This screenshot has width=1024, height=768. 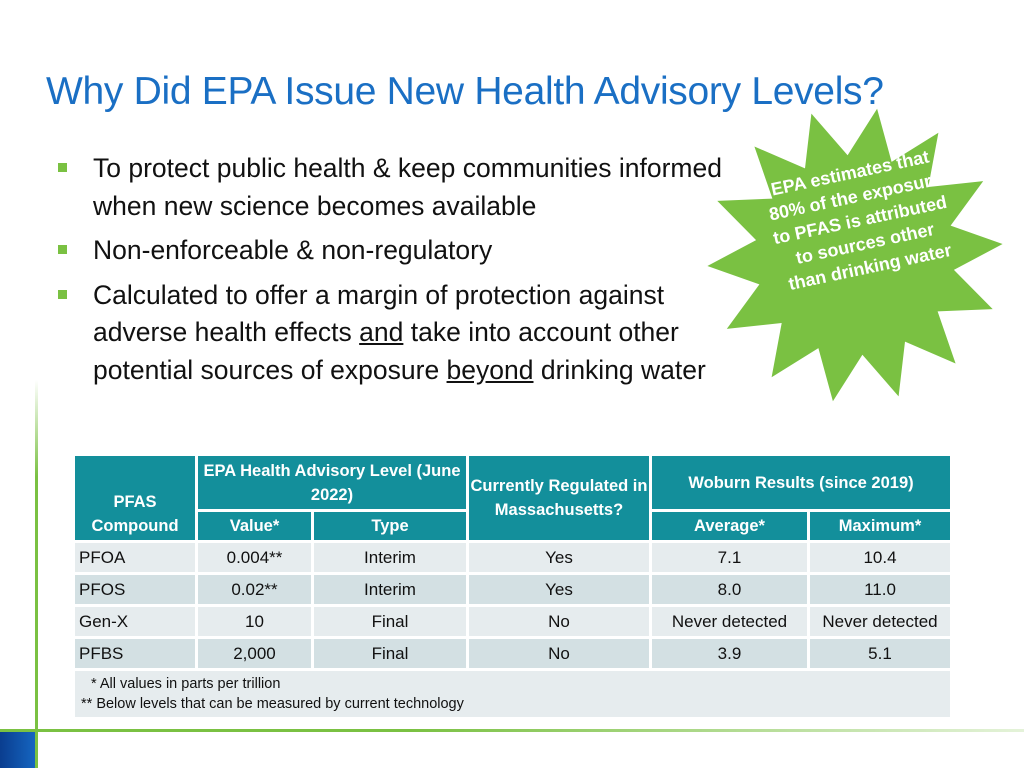 I want to click on header-epa: EPA Health Advisory Level (June 2022), so click(x=332, y=482).